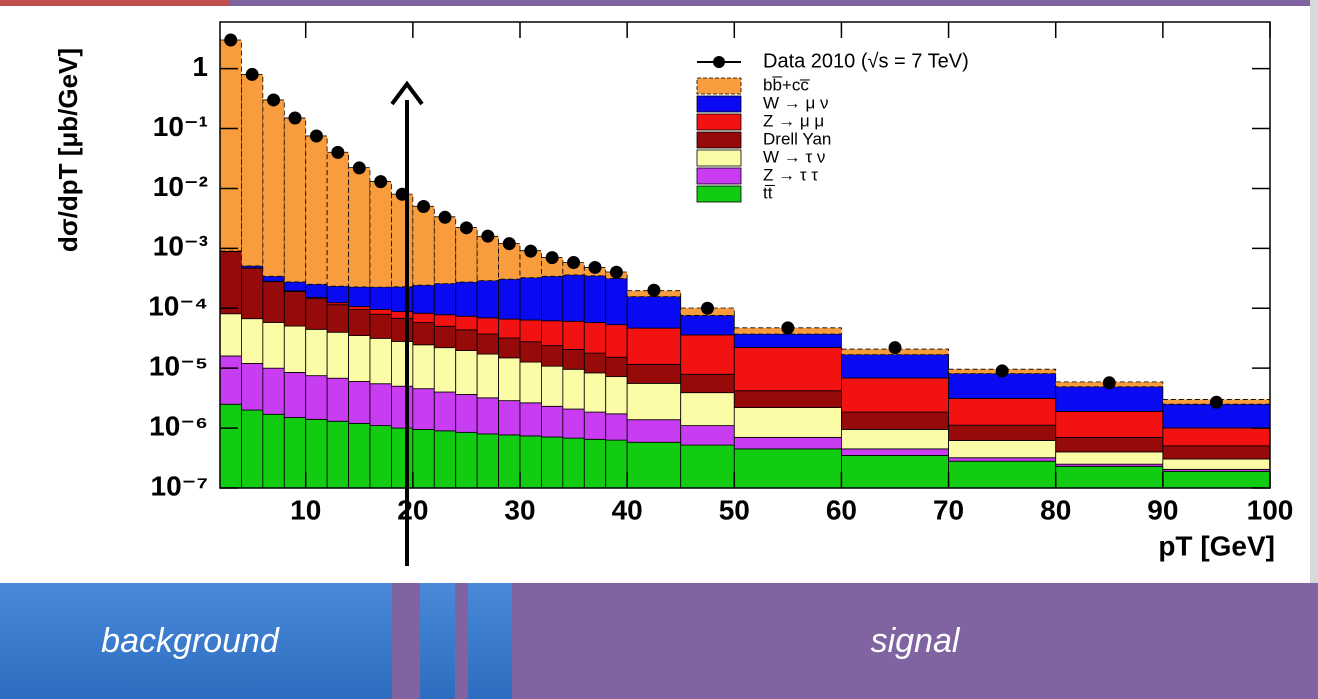 The image size is (1318, 699). I want to click on background-label: background, so click(190, 641).